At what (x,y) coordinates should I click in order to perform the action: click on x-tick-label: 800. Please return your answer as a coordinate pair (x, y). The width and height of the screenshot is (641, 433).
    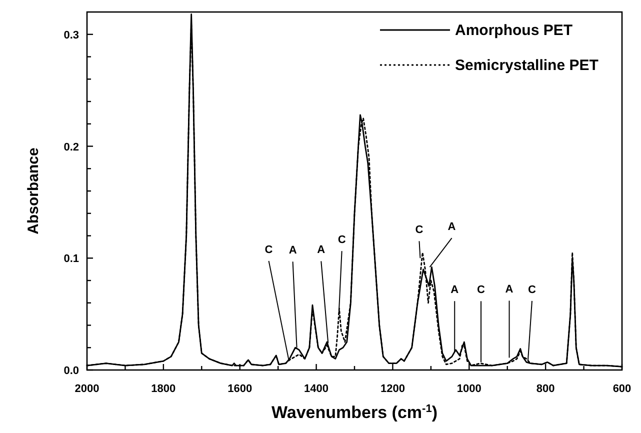
    Looking at the image, I should click on (545, 389).